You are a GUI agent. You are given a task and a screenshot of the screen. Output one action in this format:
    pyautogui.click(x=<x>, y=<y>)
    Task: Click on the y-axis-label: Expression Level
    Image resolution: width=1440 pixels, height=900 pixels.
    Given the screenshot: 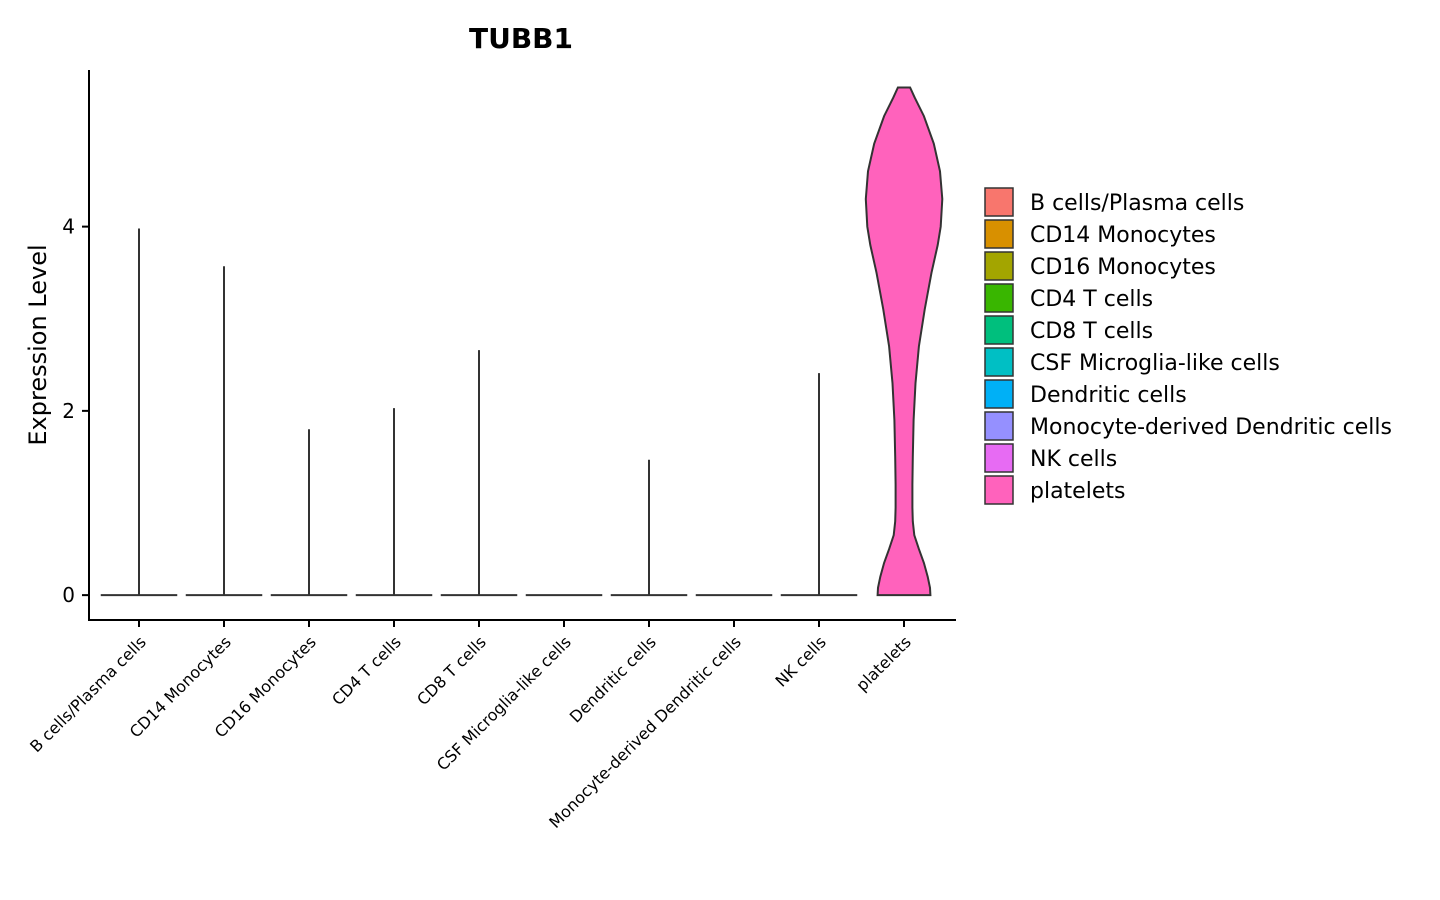 What is the action you would take?
    pyautogui.click(x=38, y=344)
    